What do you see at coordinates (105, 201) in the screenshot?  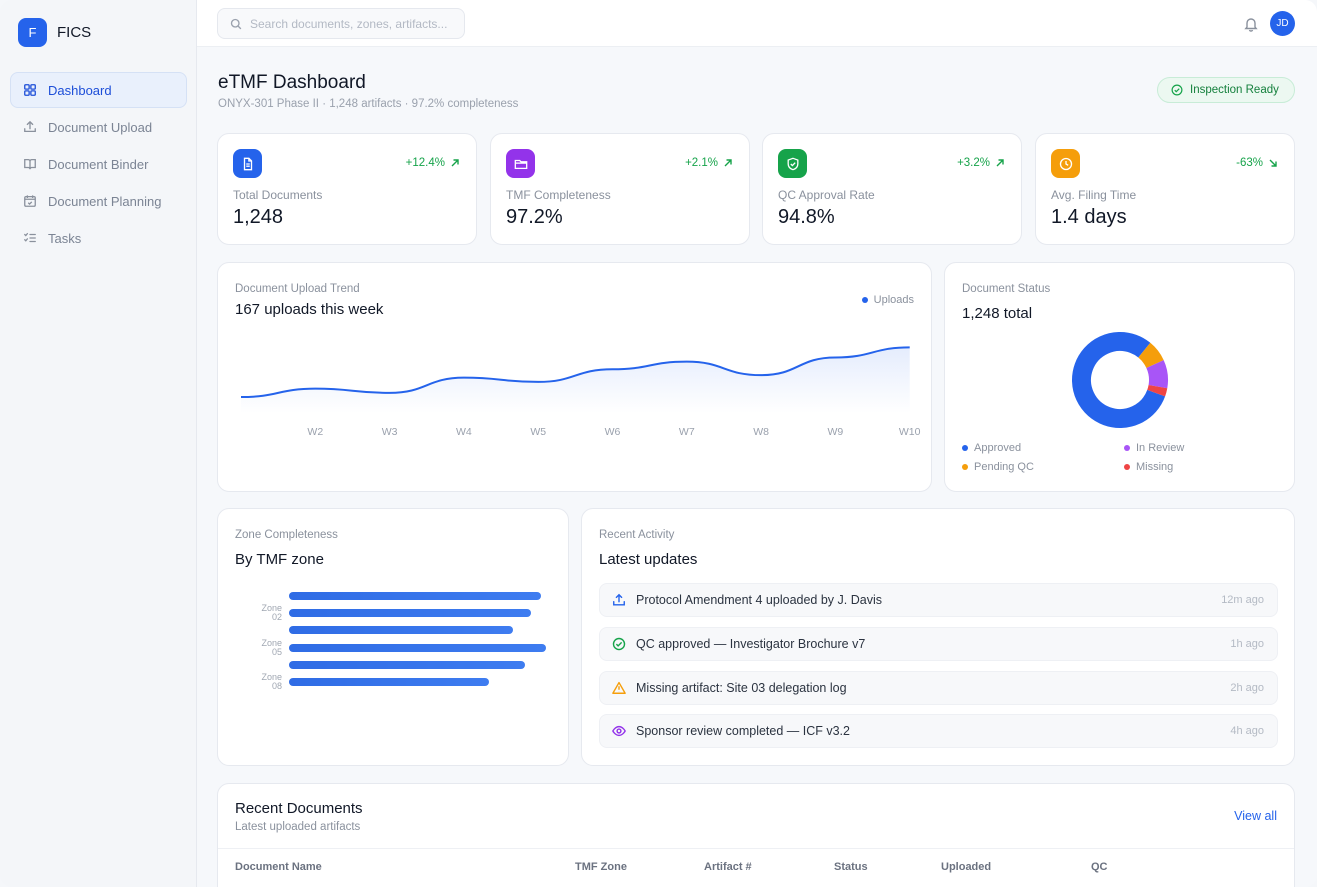 I see `sidebar-item-label: Document Planning` at bounding box center [105, 201].